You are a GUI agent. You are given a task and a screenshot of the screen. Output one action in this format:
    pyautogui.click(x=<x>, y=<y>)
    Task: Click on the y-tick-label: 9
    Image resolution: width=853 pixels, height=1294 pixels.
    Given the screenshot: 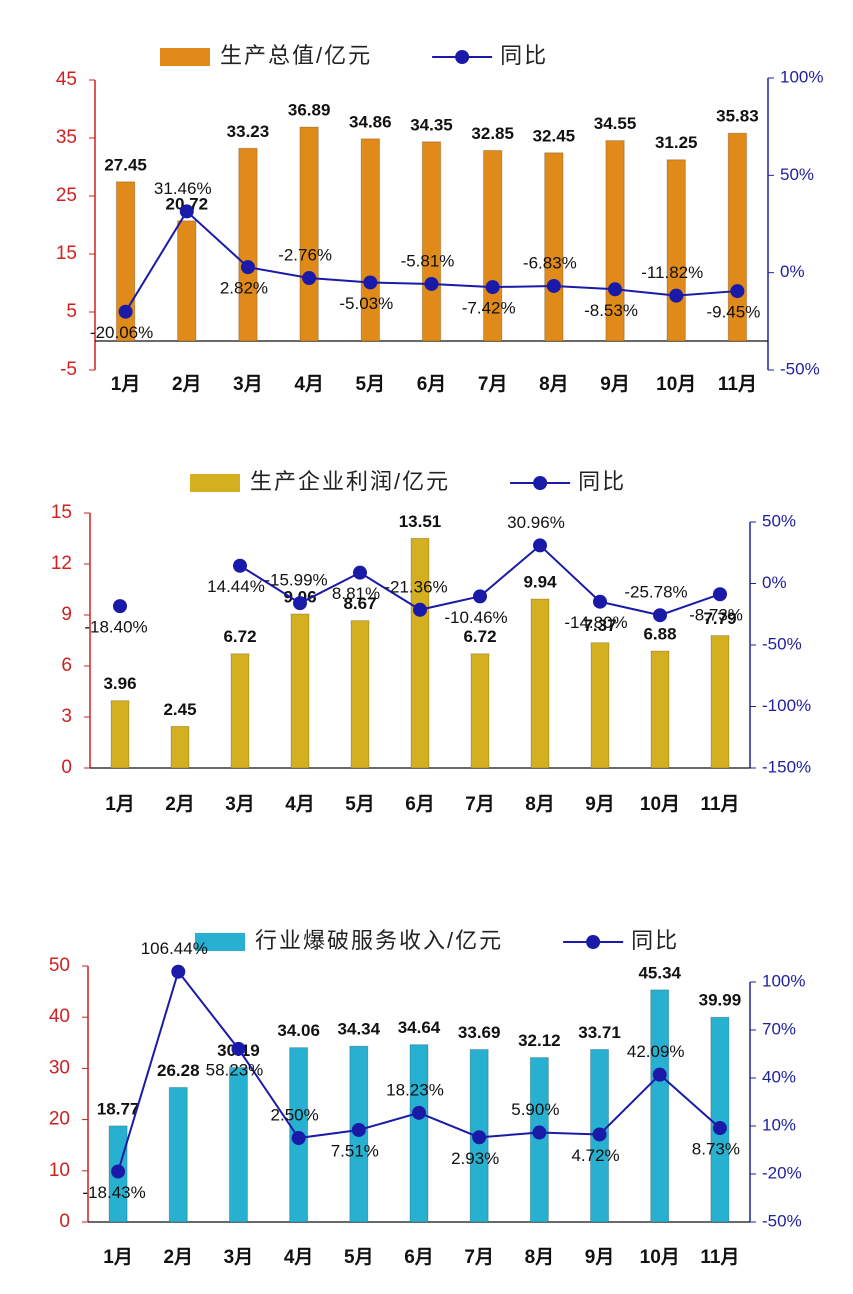 What is the action you would take?
    pyautogui.click(x=66, y=614)
    